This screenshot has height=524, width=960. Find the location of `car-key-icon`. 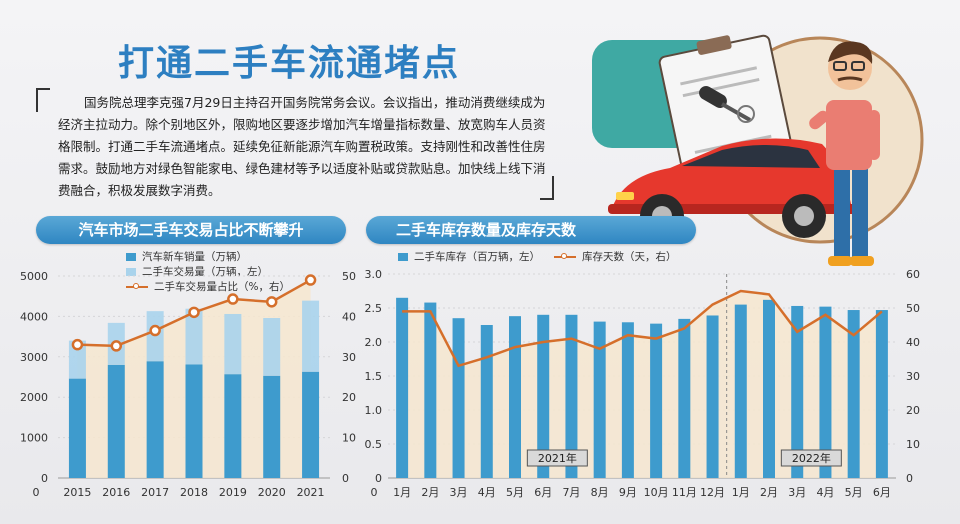

car-key-icon is located at coordinates (727, 104).